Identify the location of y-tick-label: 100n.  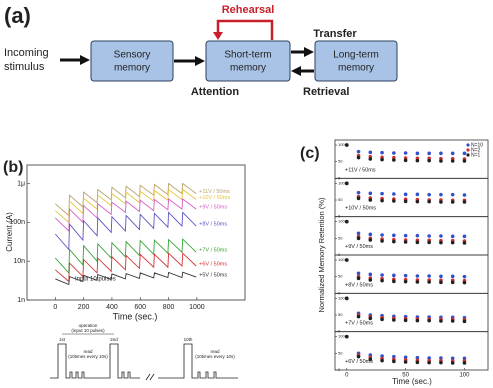
(17, 222).